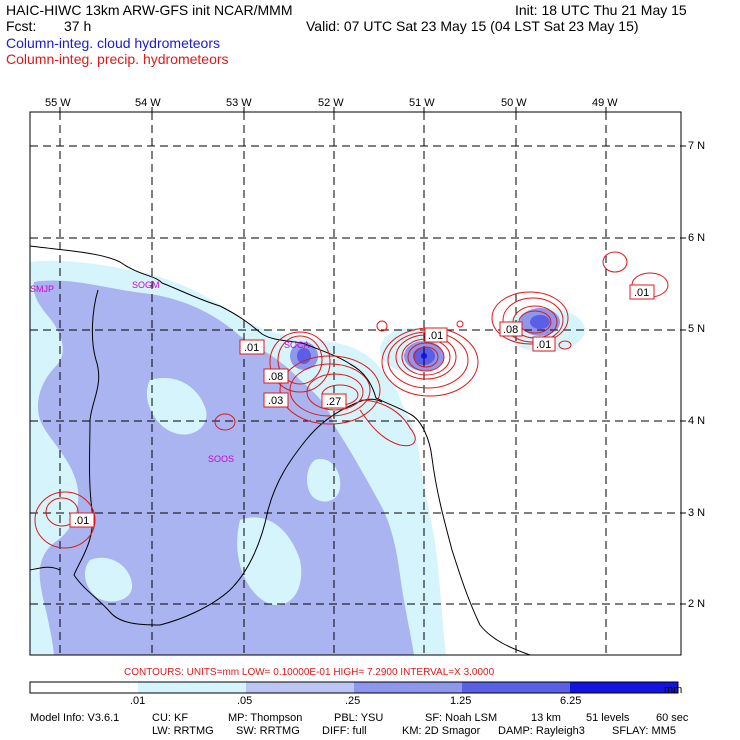 The image size is (740, 740). What do you see at coordinates (297, 345) in the screenshot?
I see `station-label: SOCA` at bounding box center [297, 345].